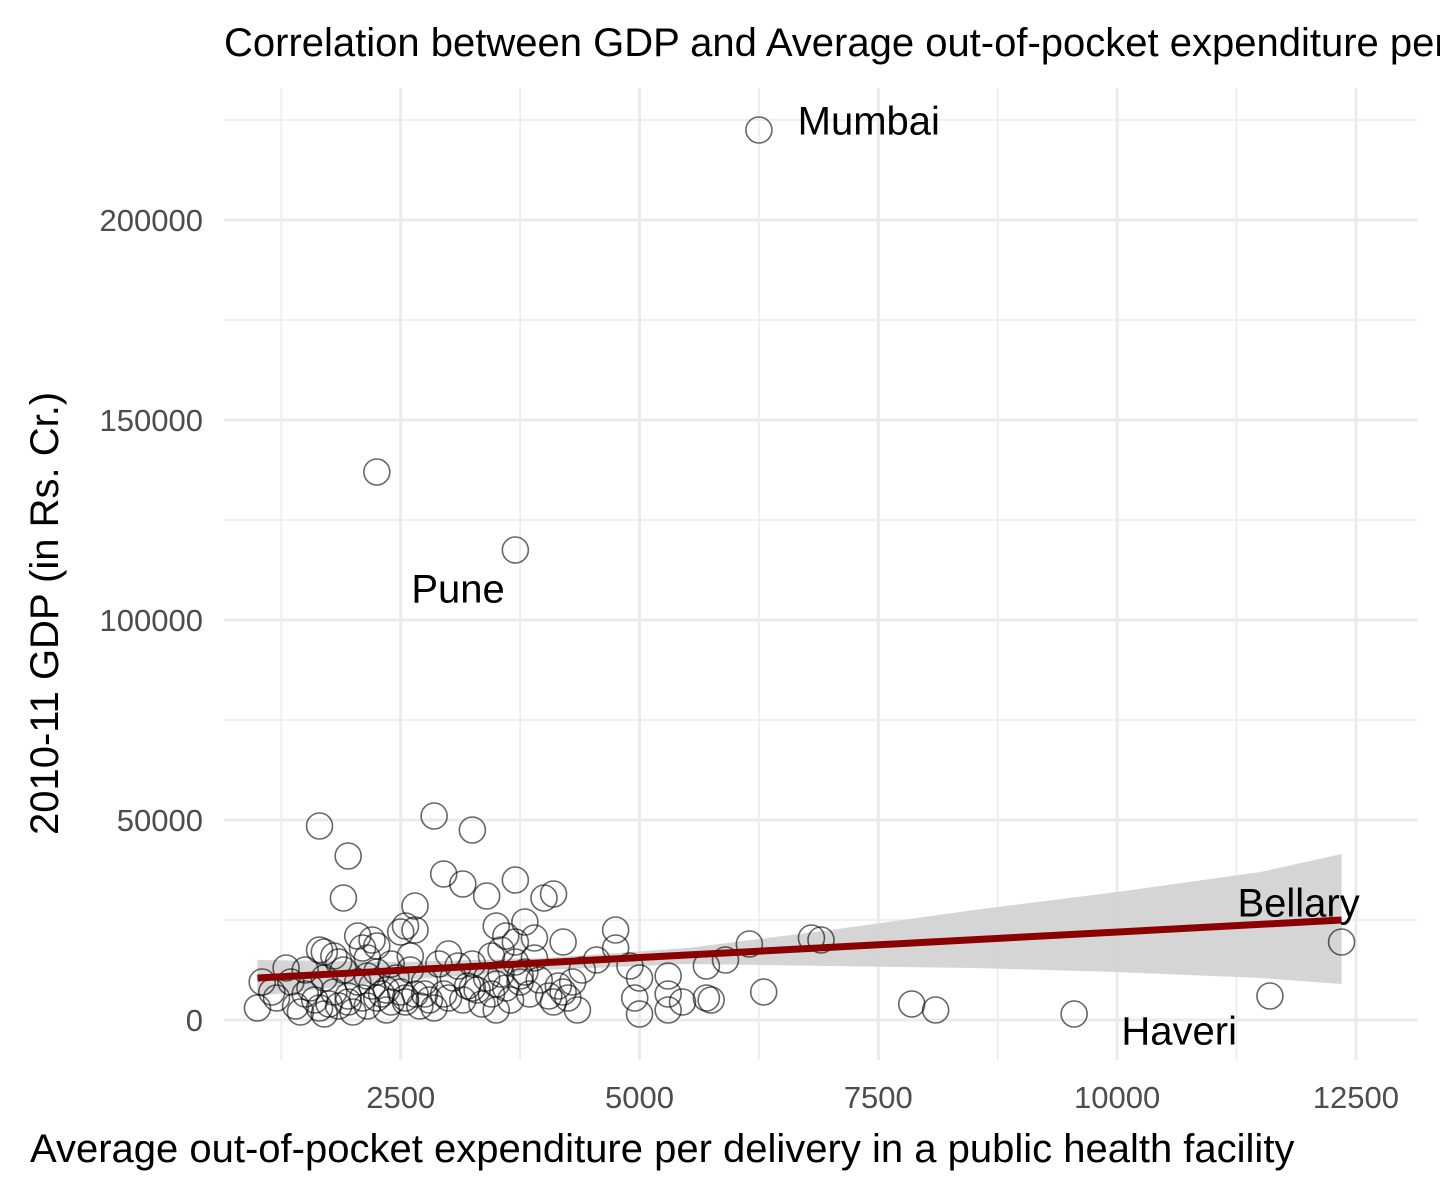 This screenshot has height=1195, width=1440. I want to click on point-label: Haveri, so click(1179, 1032).